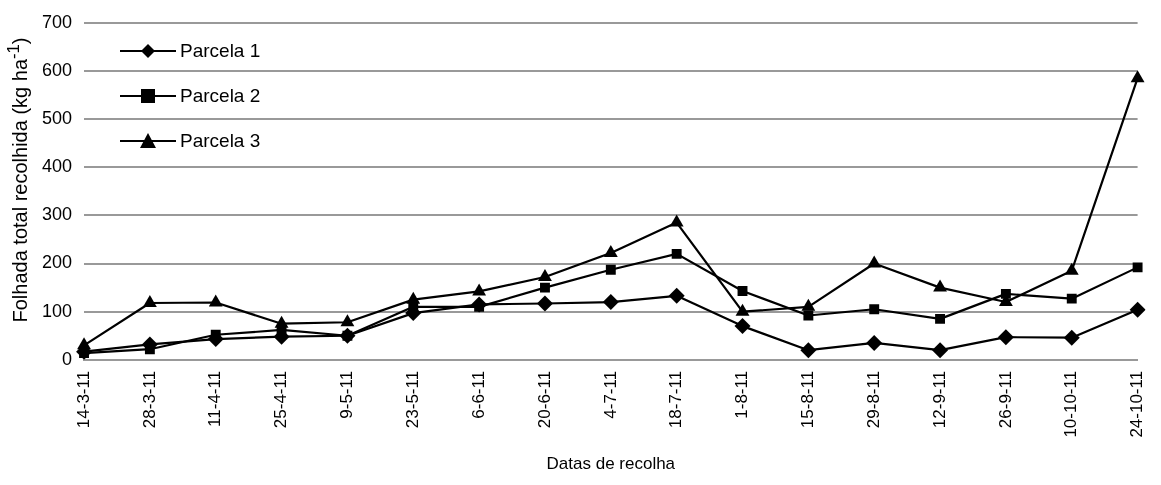  I want to click on legend-label: Parcela 3, so click(220, 140).